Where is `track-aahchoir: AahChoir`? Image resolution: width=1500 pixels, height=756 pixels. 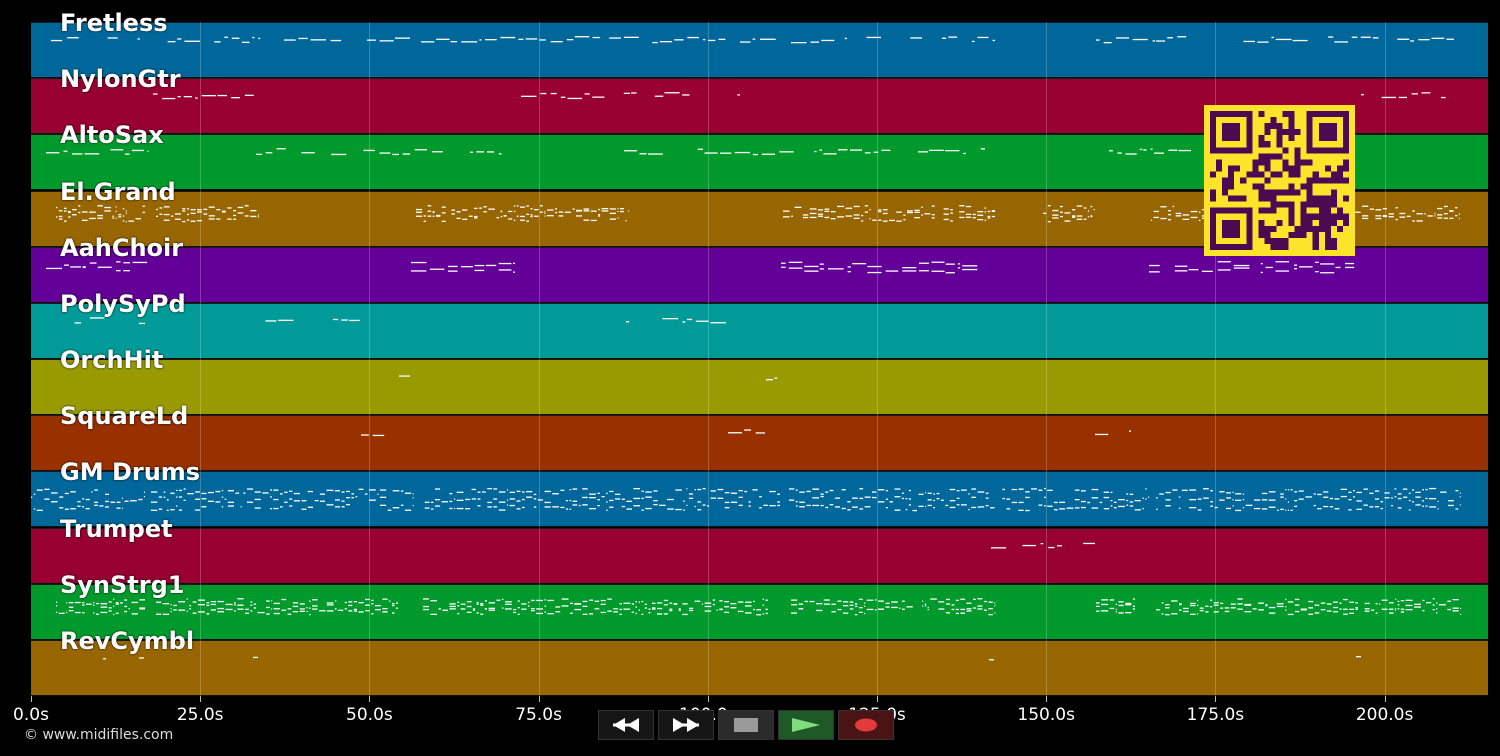 track-aahchoir: AahChoir is located at coordinates (759, 268).